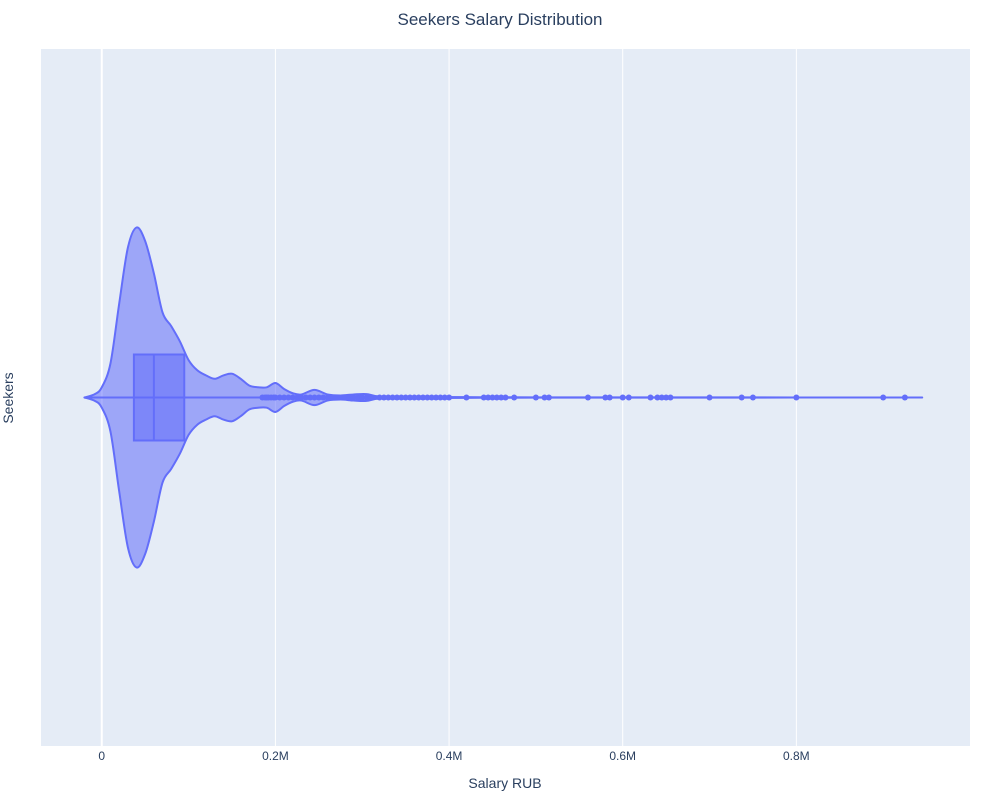 The image size is (1000, 800). Describe the element at coordinates (622, 756) in the screenshot. I see `x-tick-label-3: 0.6M` at that location.